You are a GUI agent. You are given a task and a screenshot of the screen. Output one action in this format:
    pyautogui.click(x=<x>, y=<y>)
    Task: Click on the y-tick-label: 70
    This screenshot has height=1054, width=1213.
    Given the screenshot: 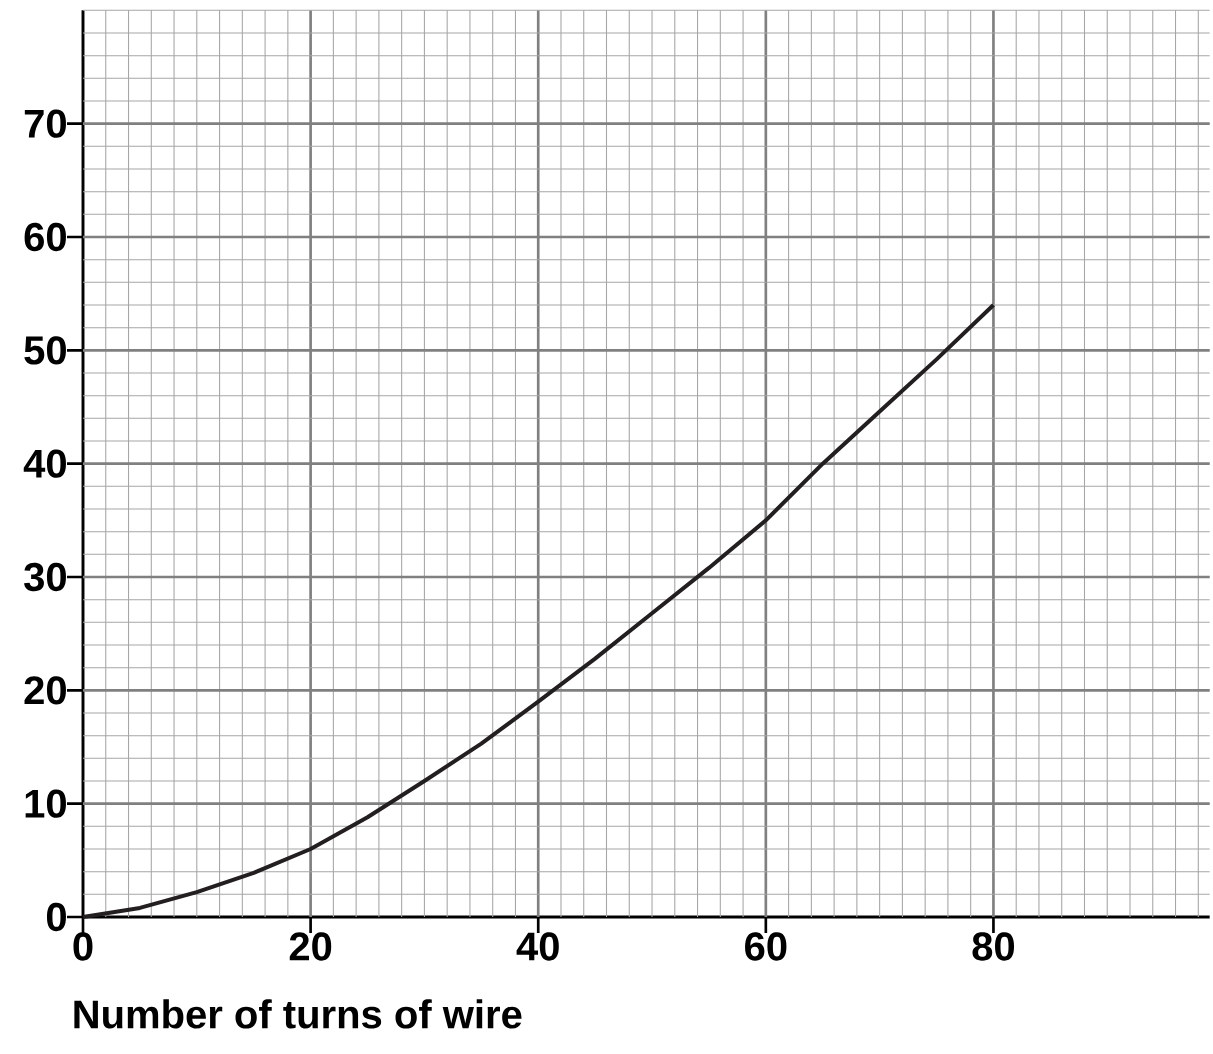 What is the action you would take?
    pyautogui.click(x=45, y=123)
    